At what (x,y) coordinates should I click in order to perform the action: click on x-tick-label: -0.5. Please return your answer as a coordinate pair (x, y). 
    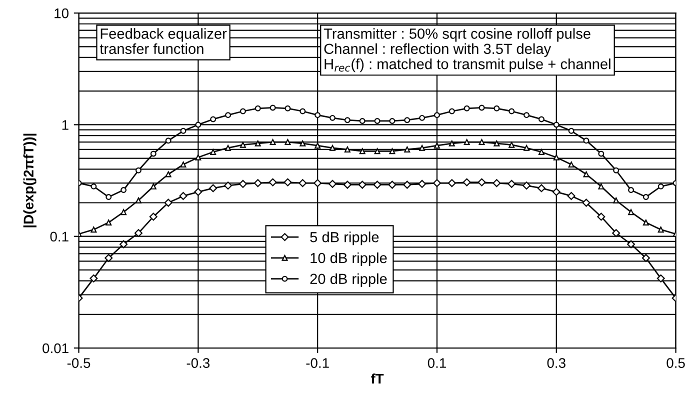
    Looking at the image, I should click on (78, 363).